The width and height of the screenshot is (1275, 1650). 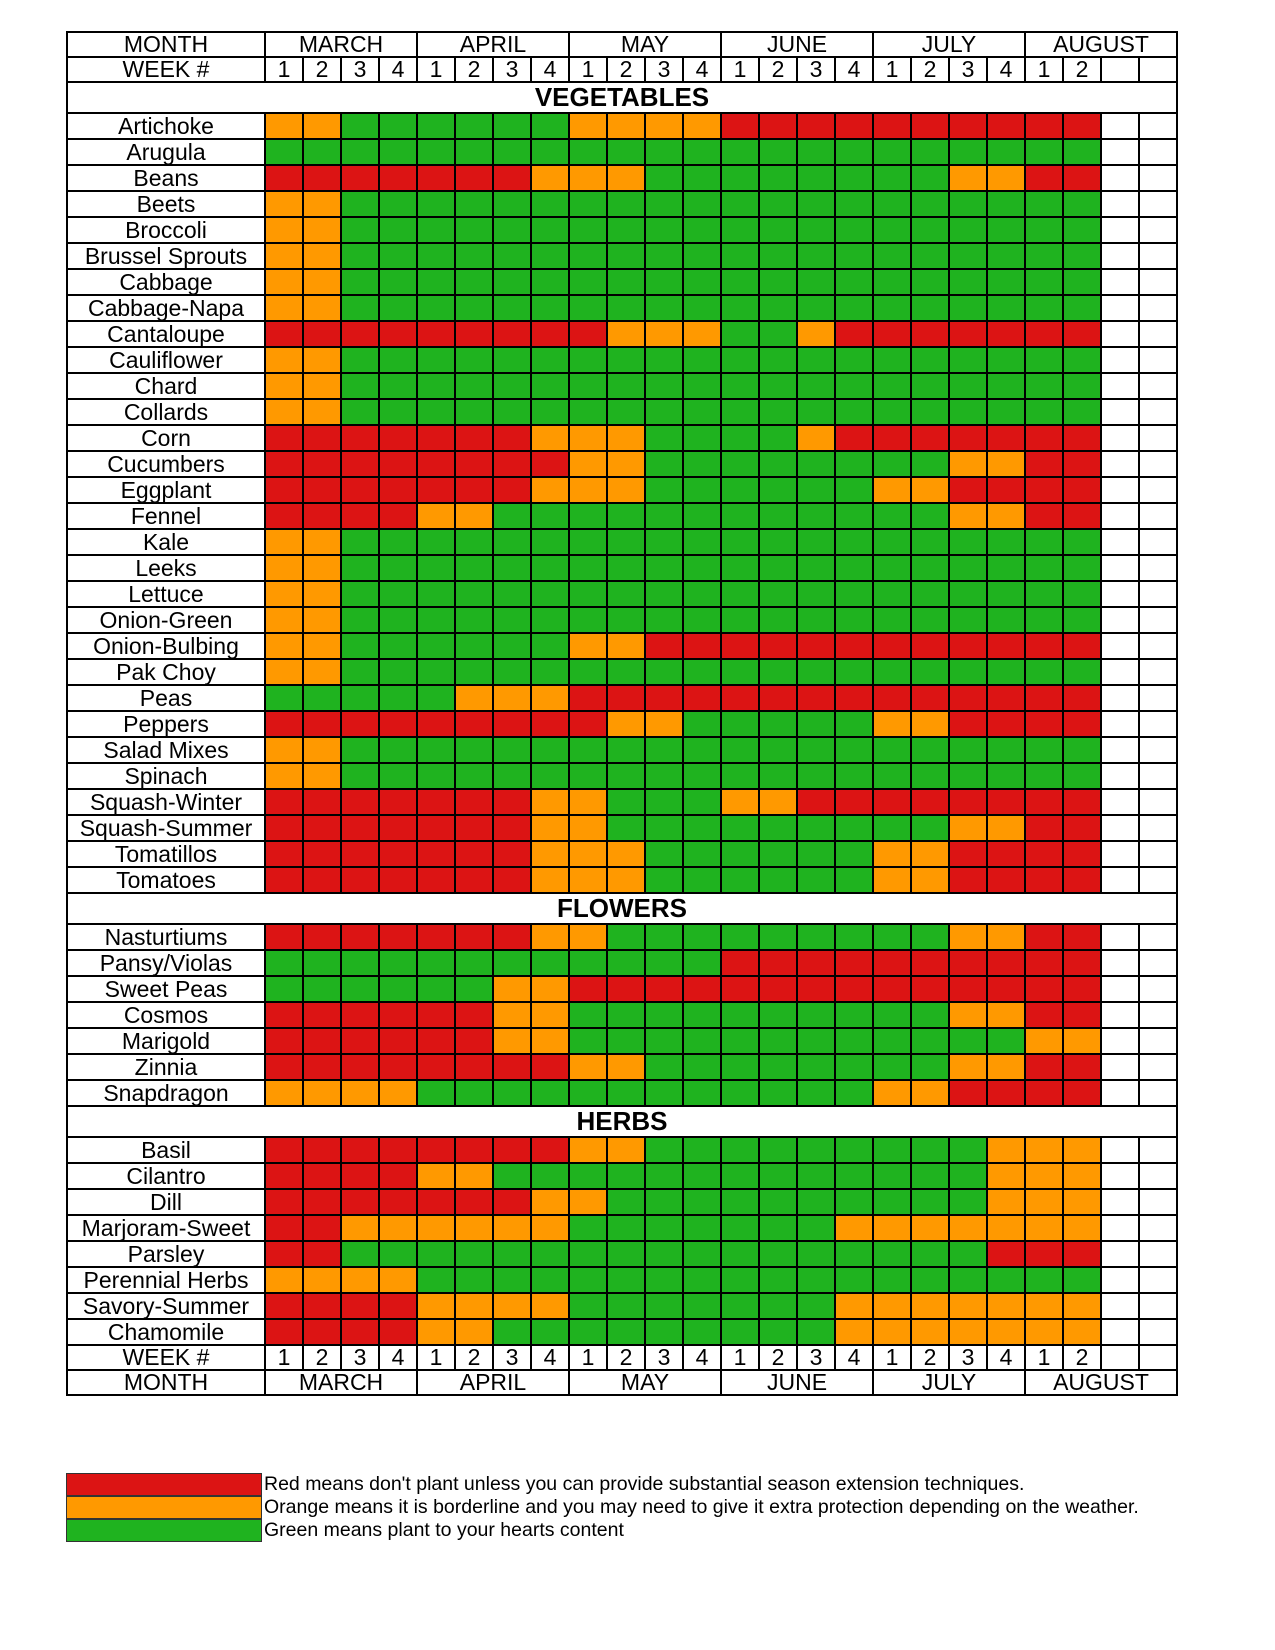 I want to click on plant-row: Perennial Herbs, so click(x=622, y=1280).